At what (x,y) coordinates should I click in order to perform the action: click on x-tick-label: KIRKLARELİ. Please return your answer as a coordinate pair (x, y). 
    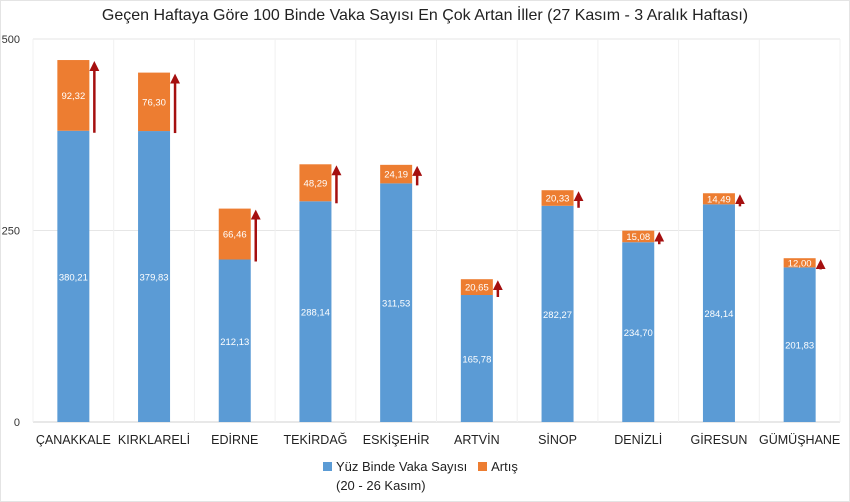
    Looking at the image, I should click on (154, 440).